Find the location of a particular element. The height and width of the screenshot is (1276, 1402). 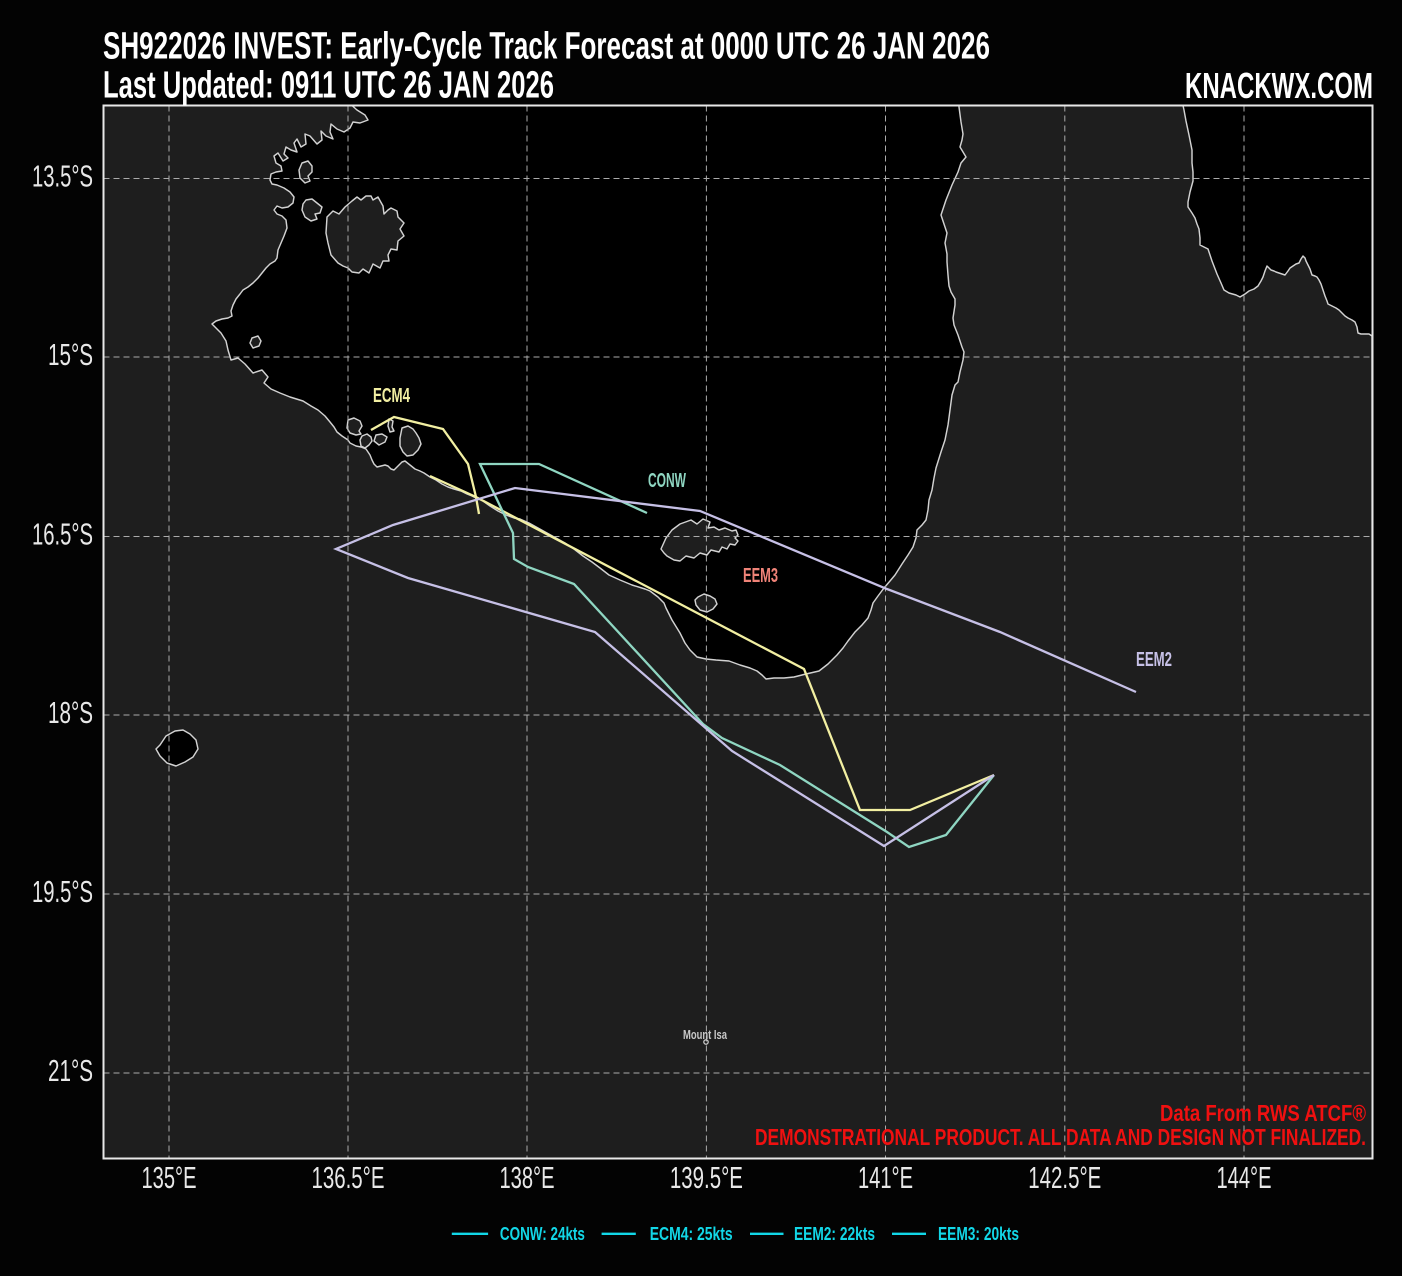

svg-text: EEM3 is located at coordinates (760, 576).